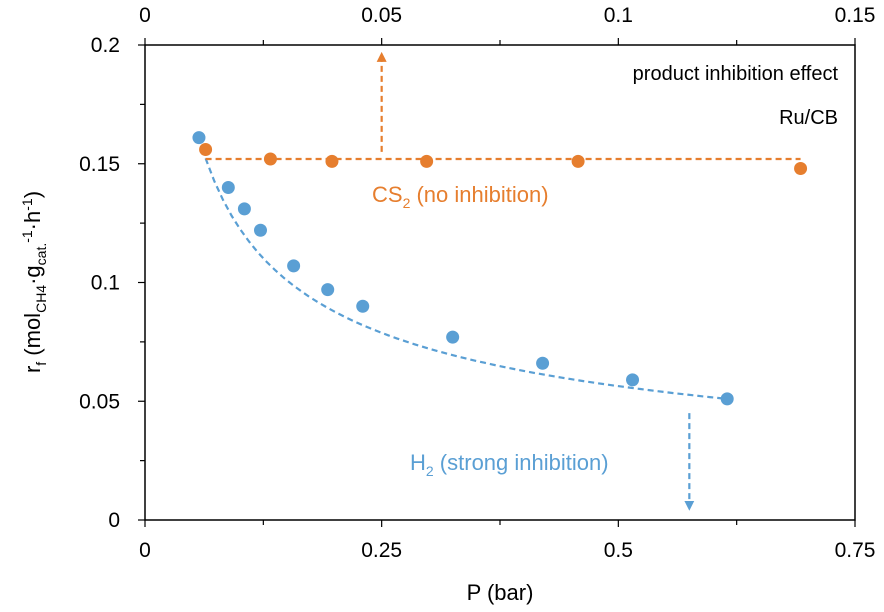  Describe the element at coordinates (114, 520) in the screenshot. I see `y-tick-label: 0` at that location.